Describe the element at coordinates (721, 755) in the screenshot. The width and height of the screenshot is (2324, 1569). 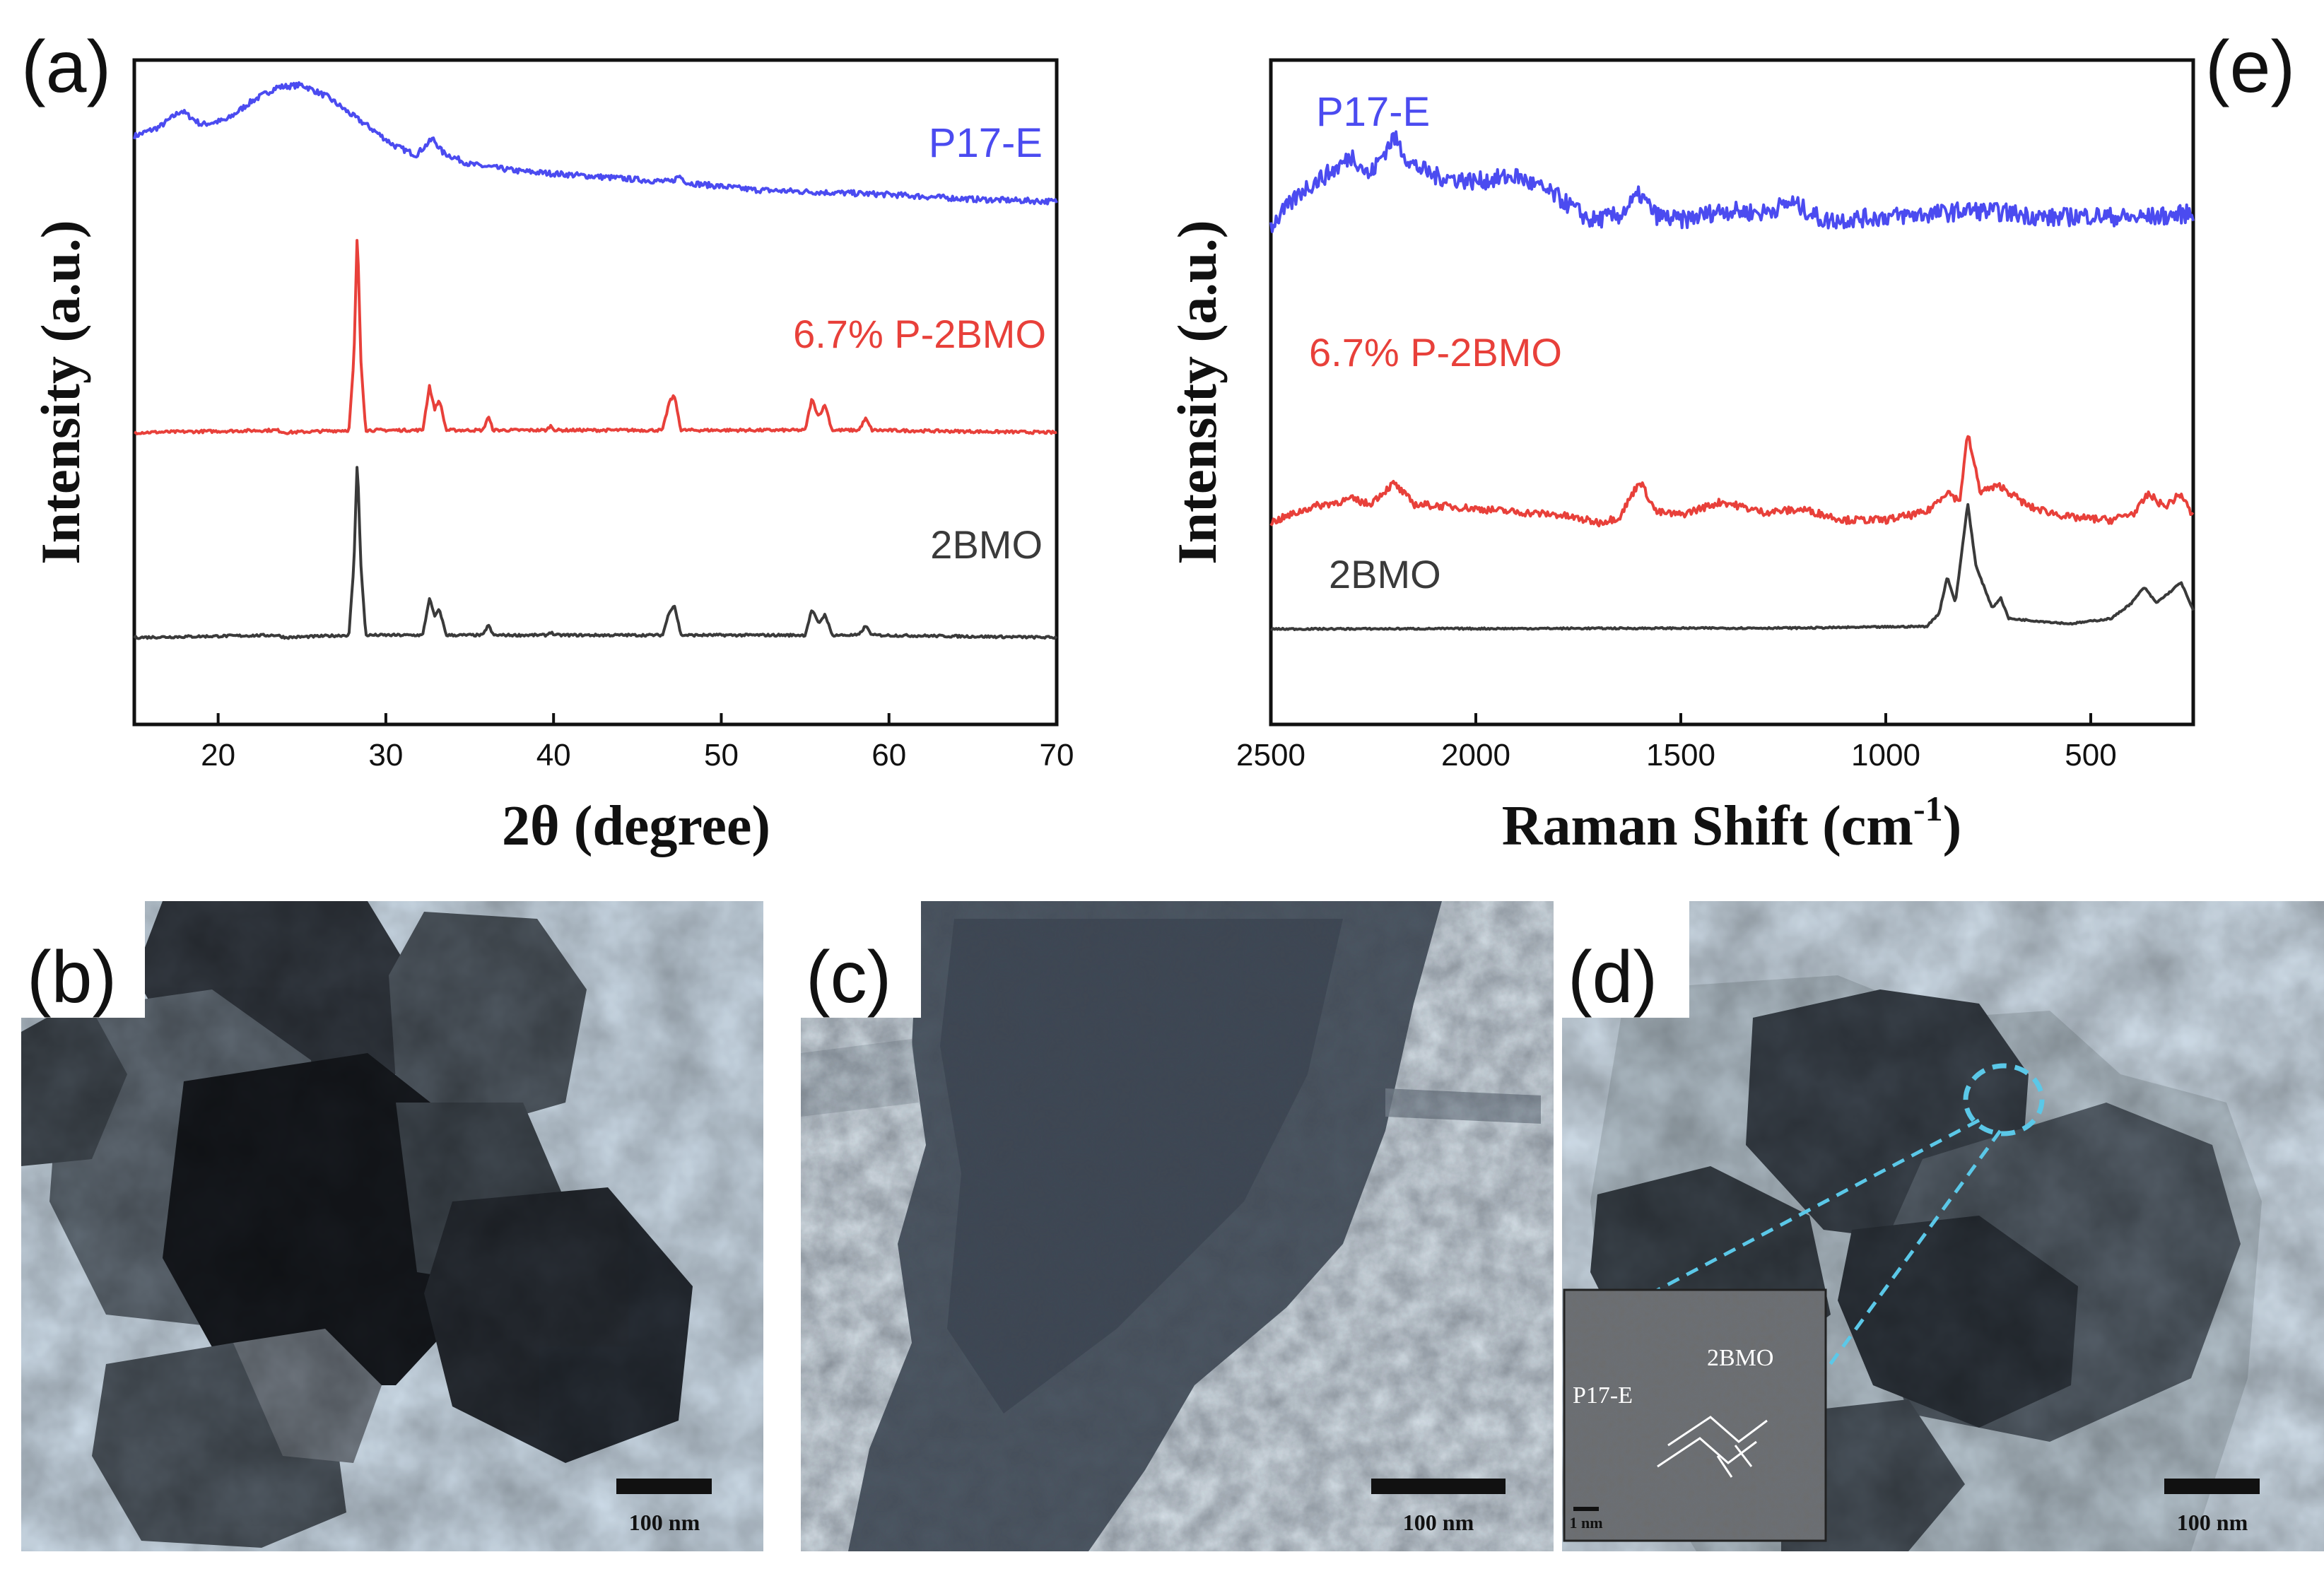
I see `x-tick-label: 50` at that location.